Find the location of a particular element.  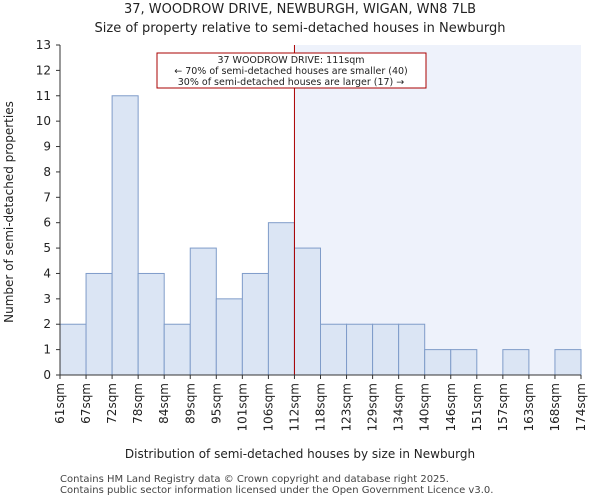

bar-112sqm is located at coordinates (307, 311).